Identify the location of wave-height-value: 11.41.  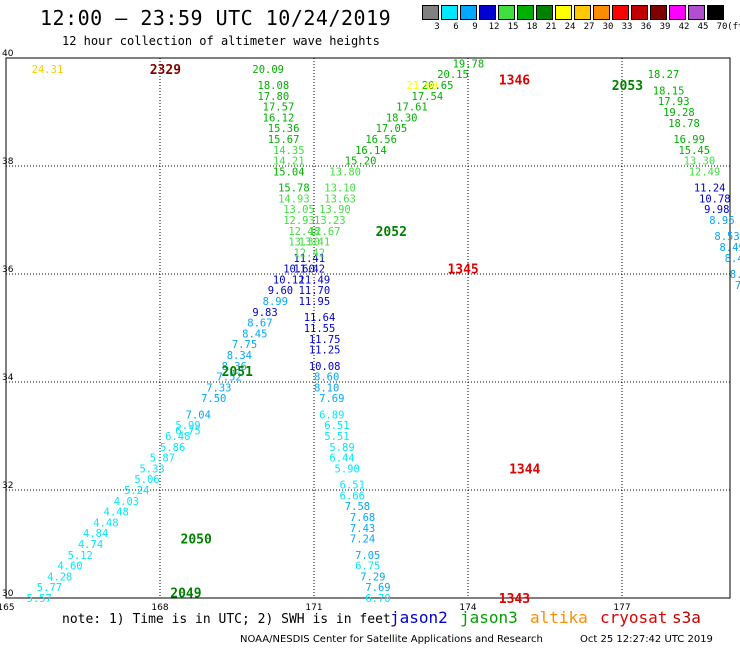
(309, 259).